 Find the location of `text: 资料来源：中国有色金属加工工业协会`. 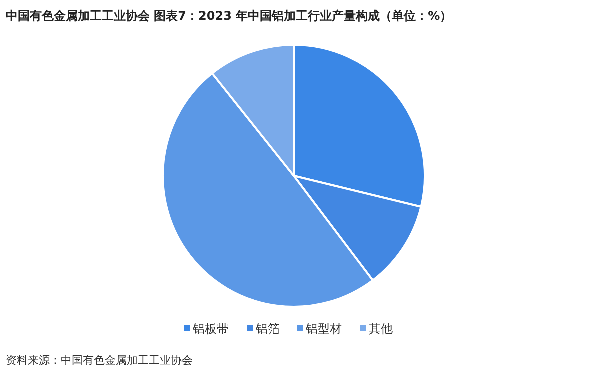

text: 资料来源：中国有色金属加工工业协会 is located at coordinates (99, 360).